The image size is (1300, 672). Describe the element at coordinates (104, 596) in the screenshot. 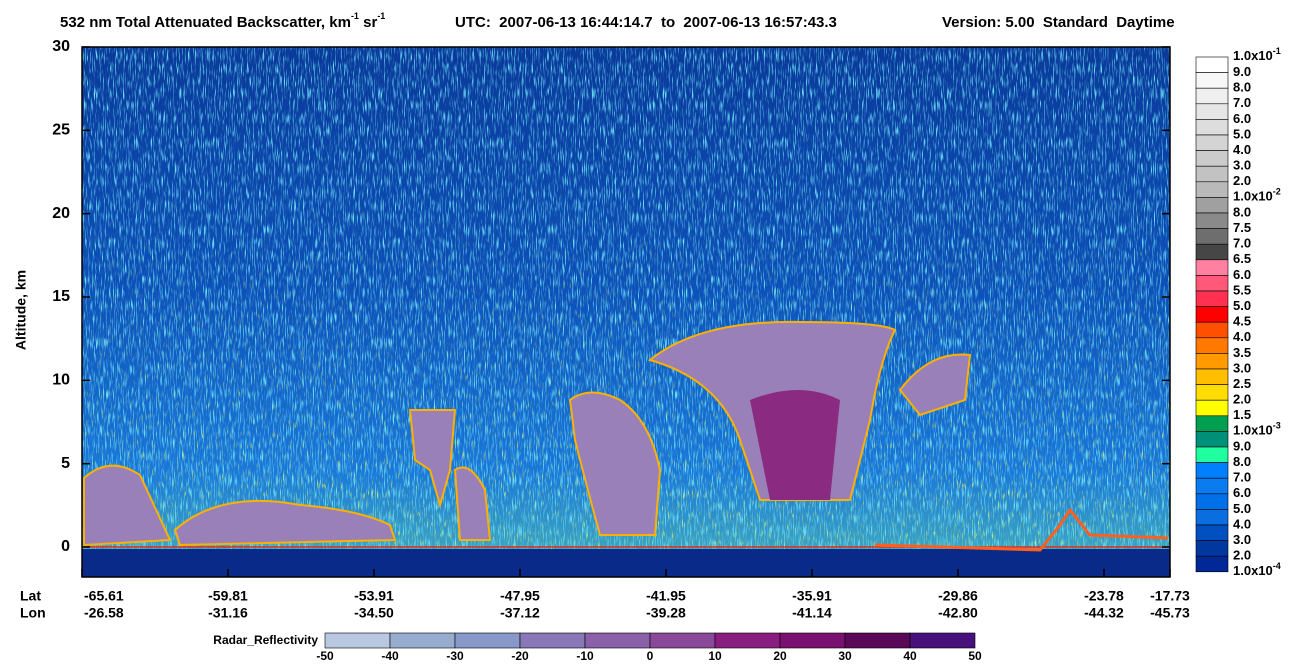

I see `x-tick-label: -65.61` at that location.